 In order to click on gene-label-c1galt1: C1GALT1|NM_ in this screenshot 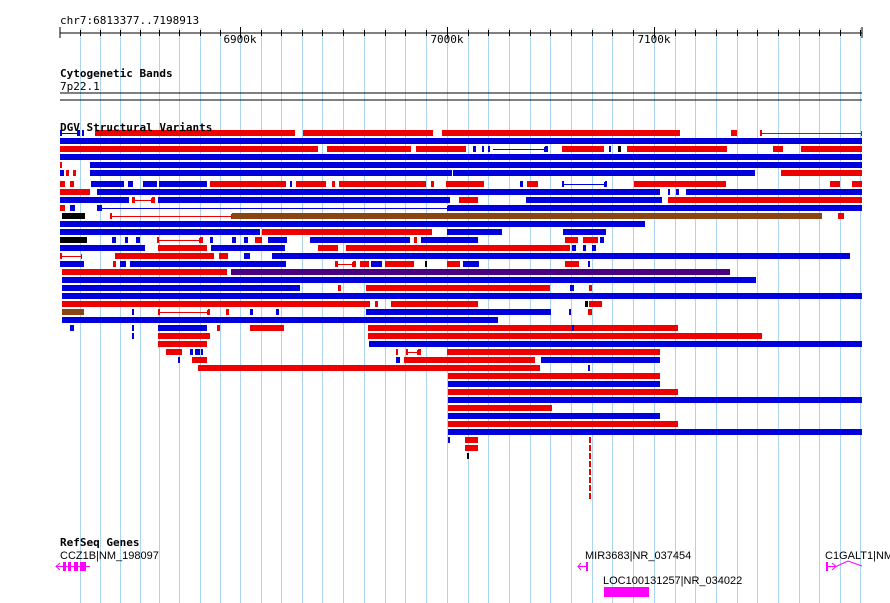, I will do `click(857, 556)`.